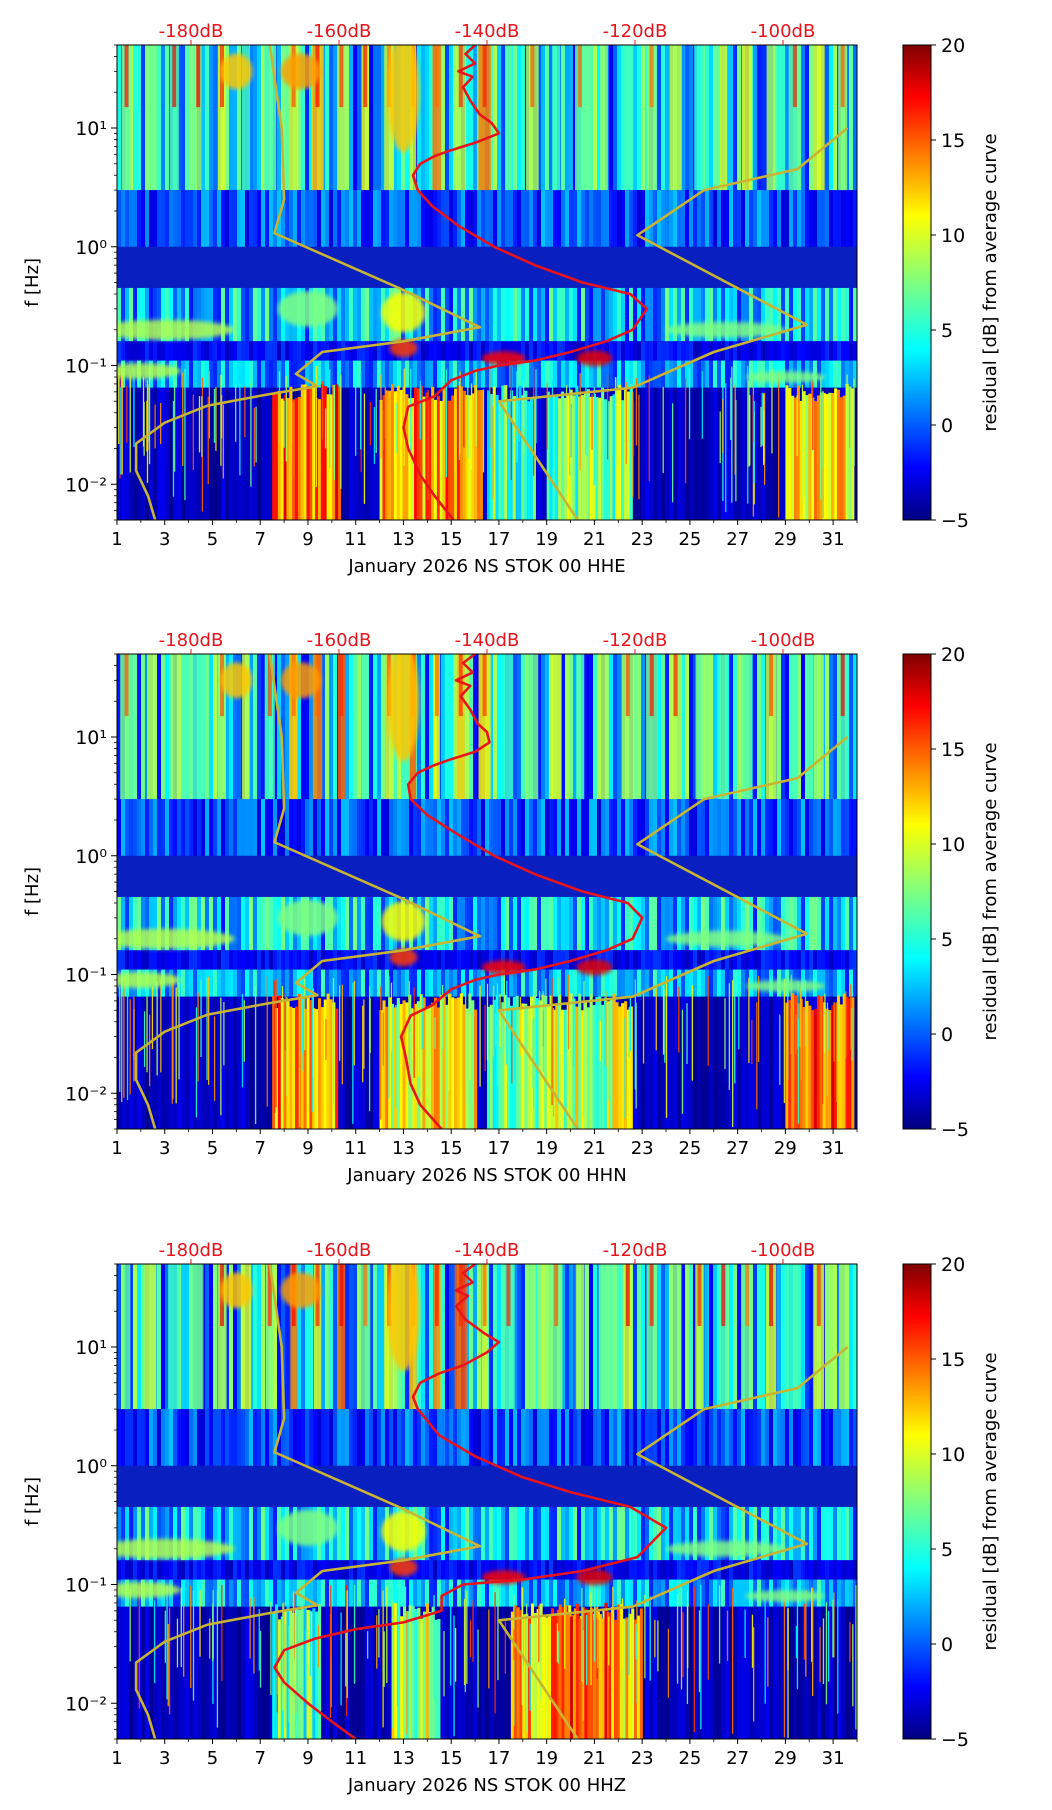  I want to click on x-axis-label: January 2026 NS STOK 00 HHZ, so click(486, 1785).